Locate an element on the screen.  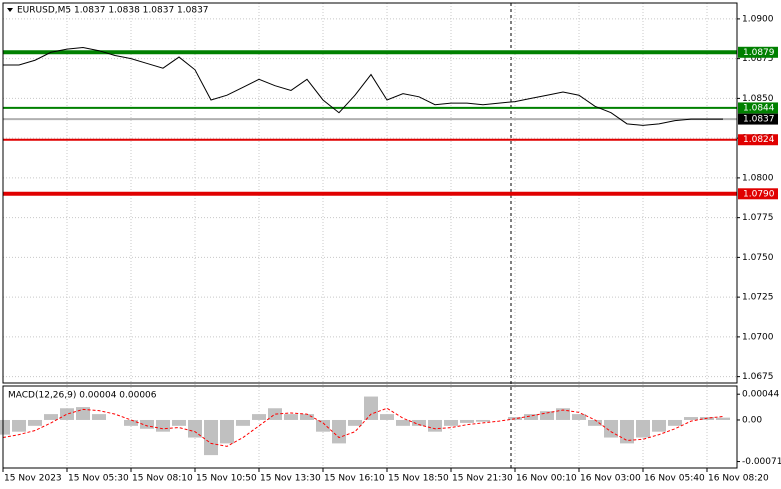
x-tick-label: 15 Nov 08:10 is located at coordinates (162, 479).